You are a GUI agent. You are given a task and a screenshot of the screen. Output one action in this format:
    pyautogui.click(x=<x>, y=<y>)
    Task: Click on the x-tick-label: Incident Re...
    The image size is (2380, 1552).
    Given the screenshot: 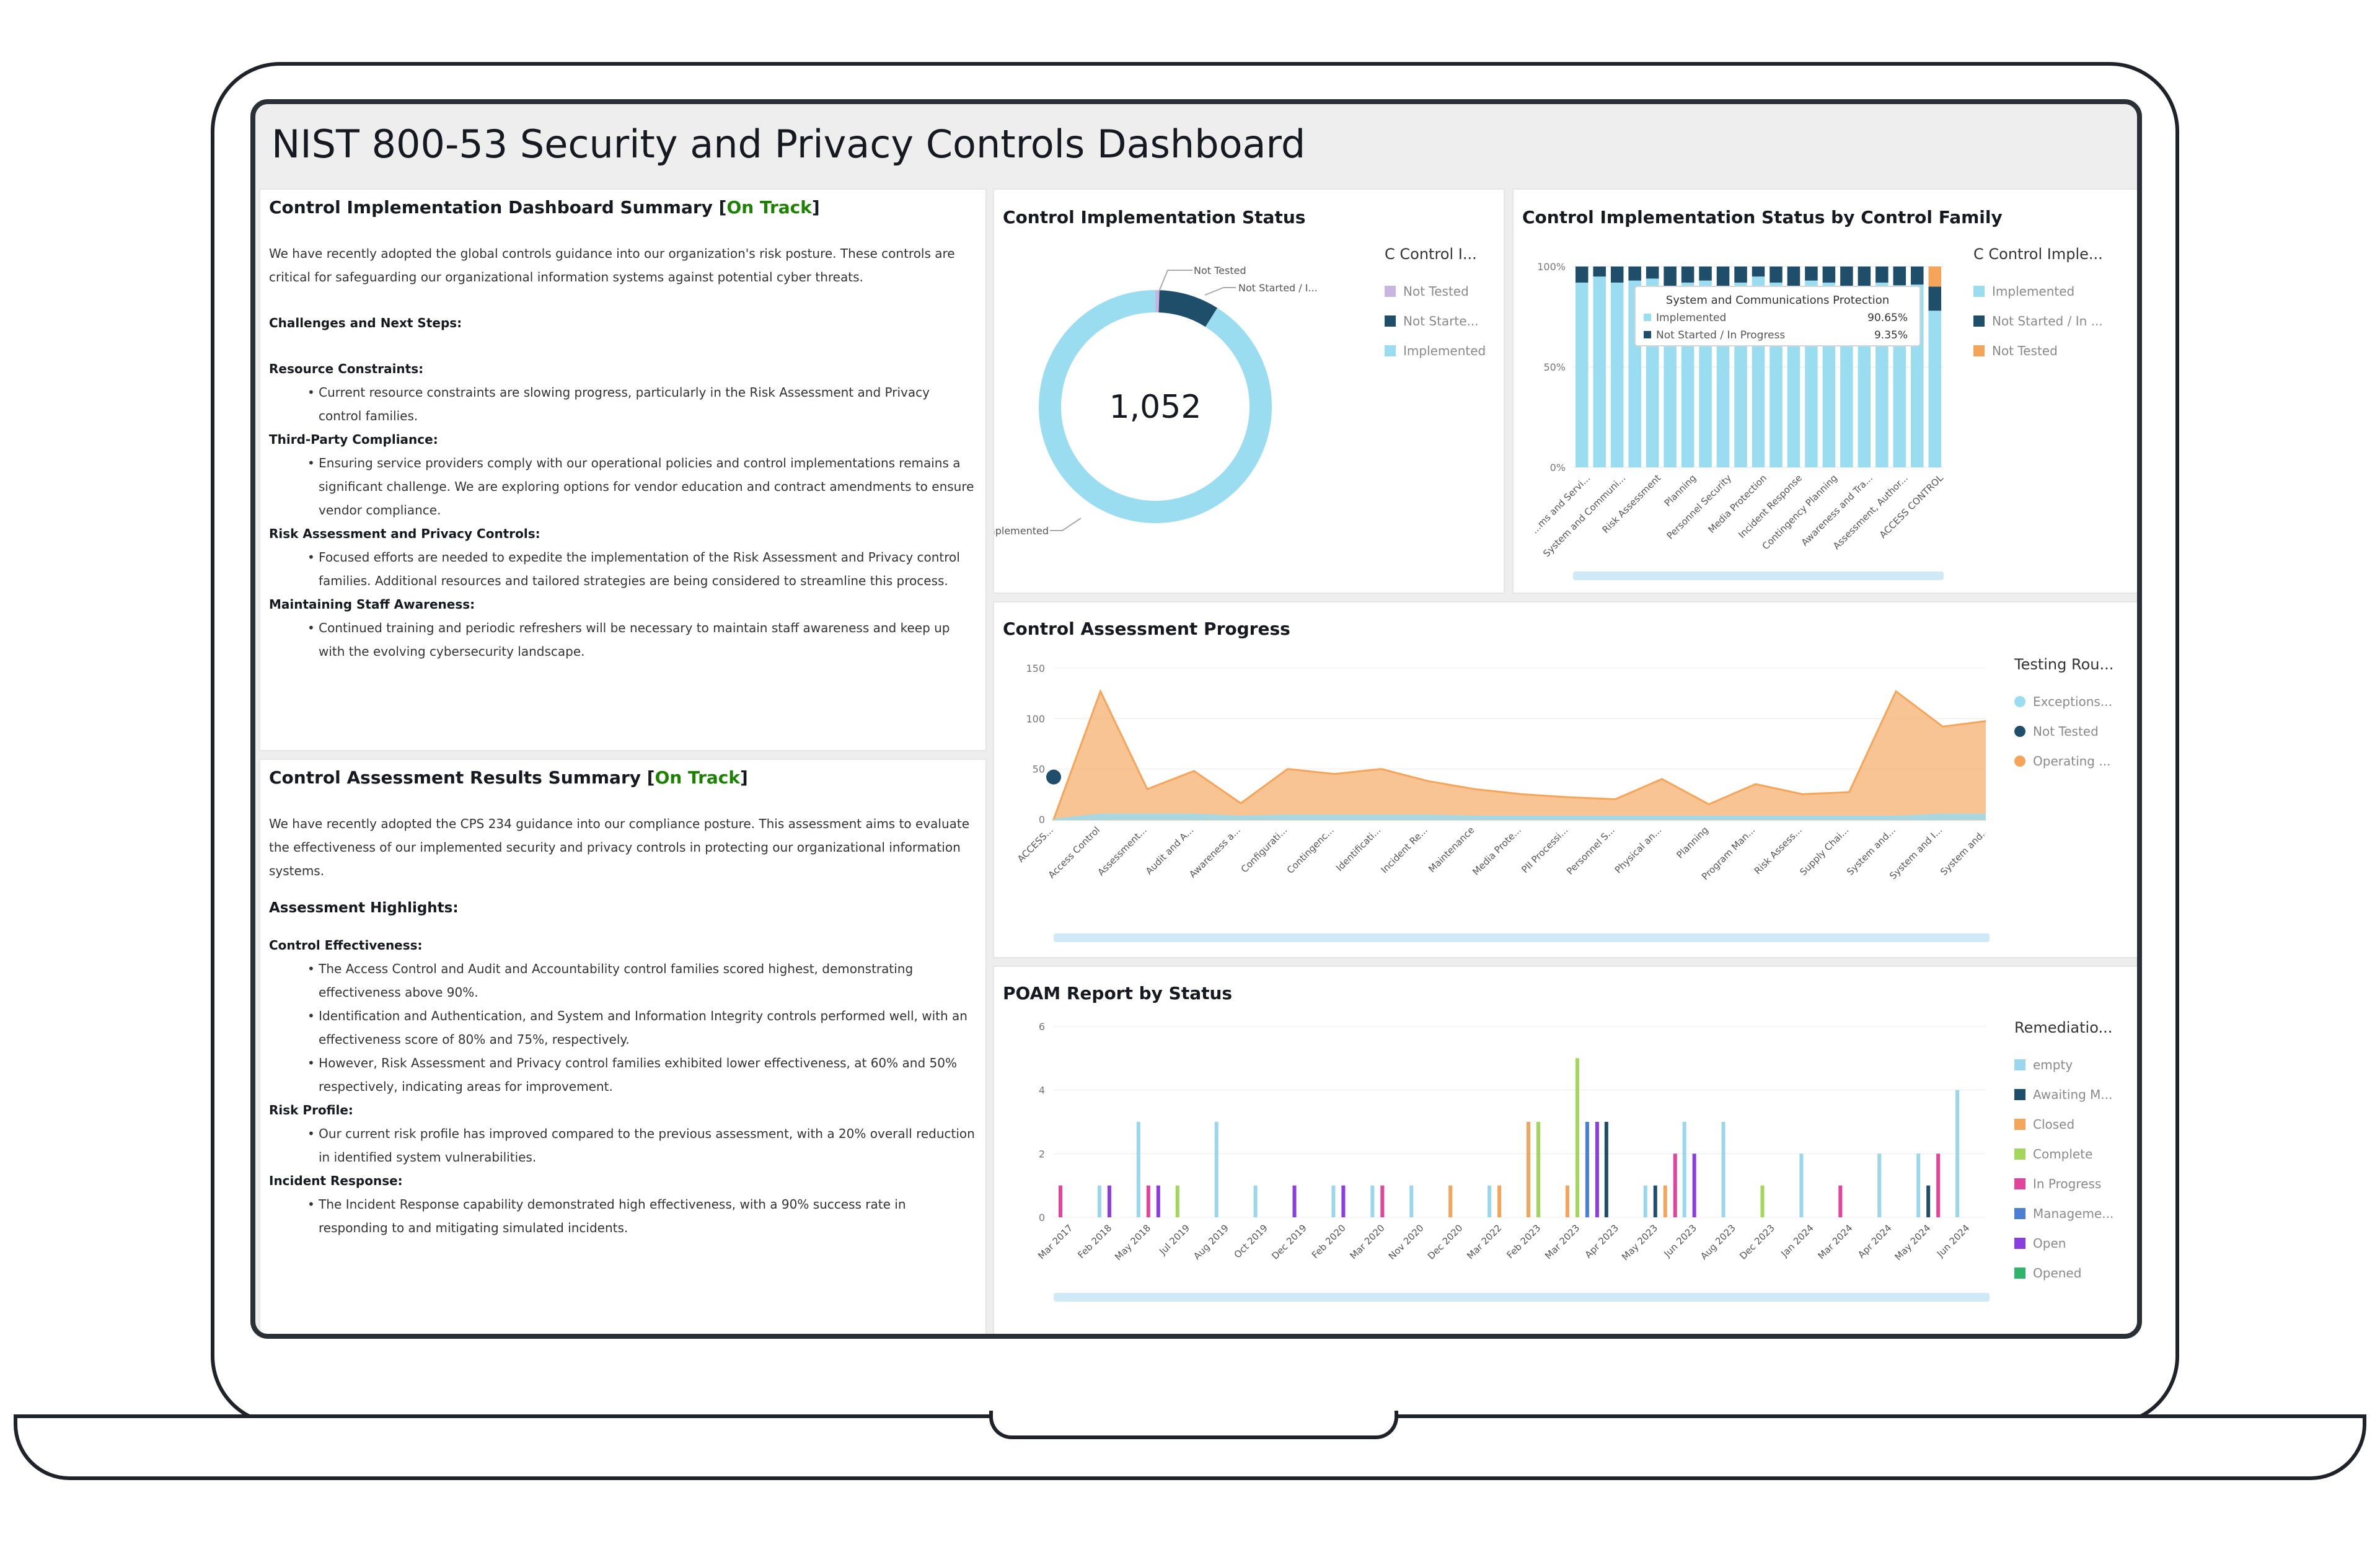 What is the action you would take?
    pyautogui.click(x=1403, y=849)
    